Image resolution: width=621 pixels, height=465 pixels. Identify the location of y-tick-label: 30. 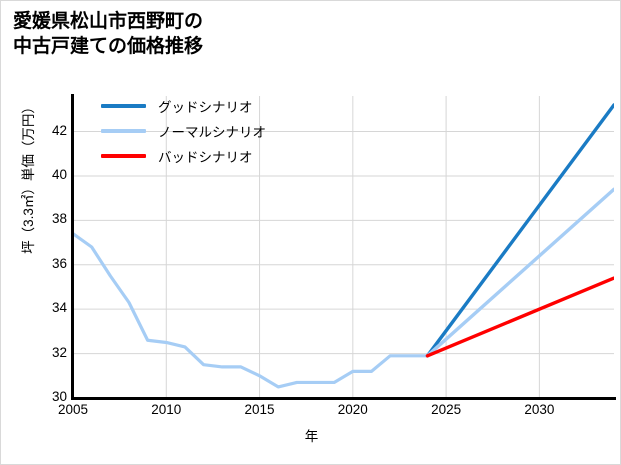
(59, 396).